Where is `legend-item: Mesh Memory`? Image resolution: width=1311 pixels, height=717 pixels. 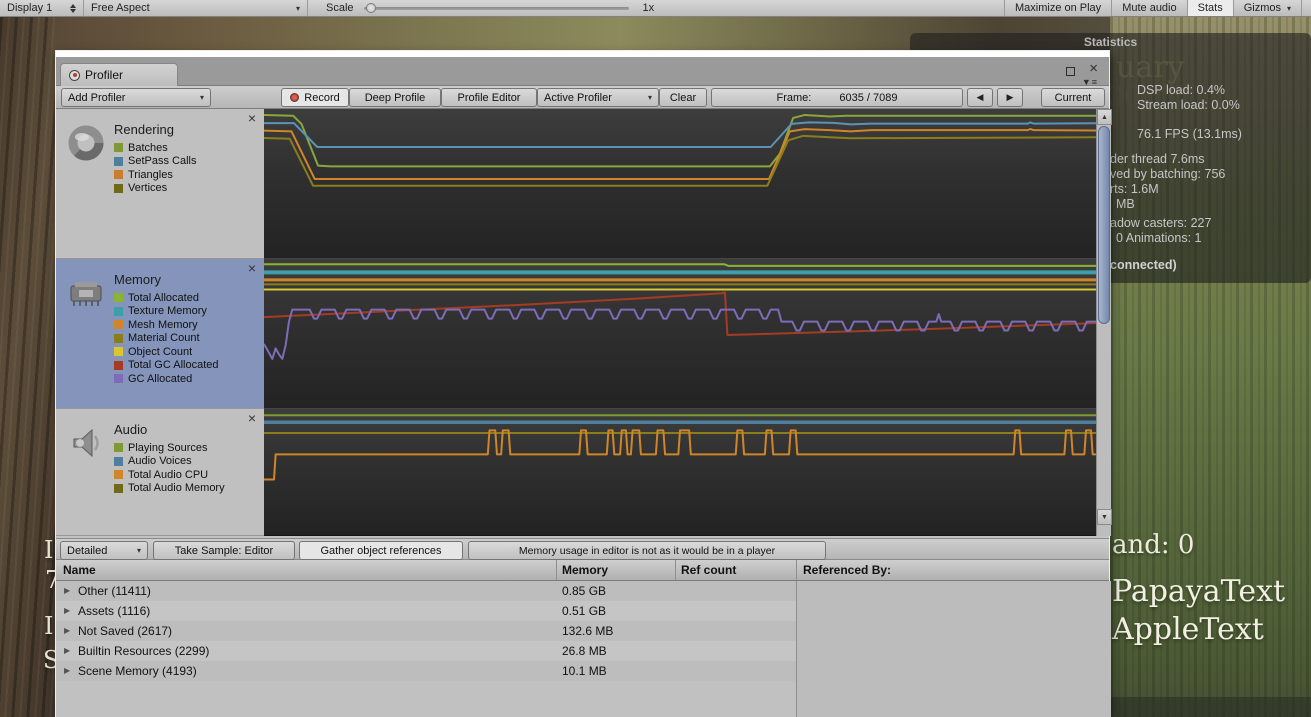 legend-item: Mesh Memory is located at coordinates (166, 325).